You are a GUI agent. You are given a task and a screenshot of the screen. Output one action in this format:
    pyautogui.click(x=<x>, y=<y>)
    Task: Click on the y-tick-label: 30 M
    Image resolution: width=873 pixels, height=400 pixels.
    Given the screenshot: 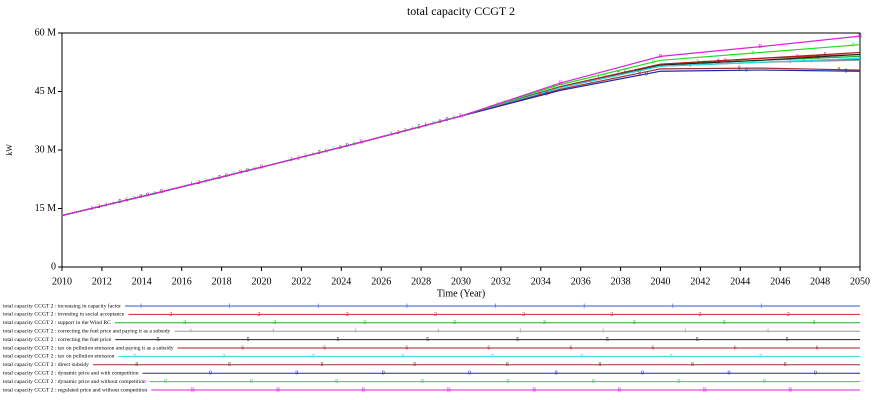 What is the action you would take?
    pyautogui.click(x=46, y=149)
    